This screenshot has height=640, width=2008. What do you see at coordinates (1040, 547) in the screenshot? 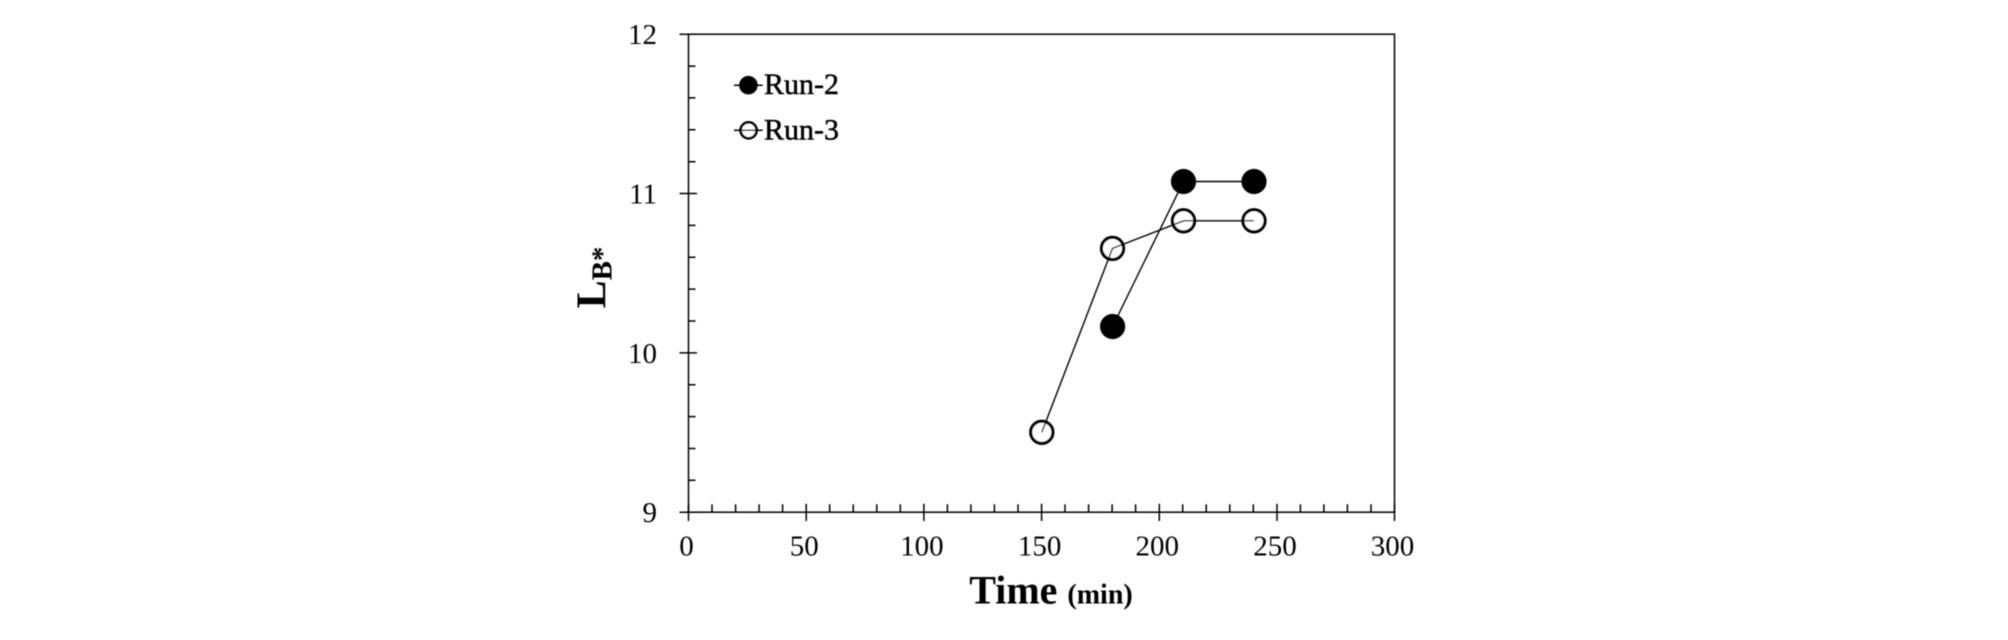
I see `svg-text: 150` at bounding box center [1040, 547].